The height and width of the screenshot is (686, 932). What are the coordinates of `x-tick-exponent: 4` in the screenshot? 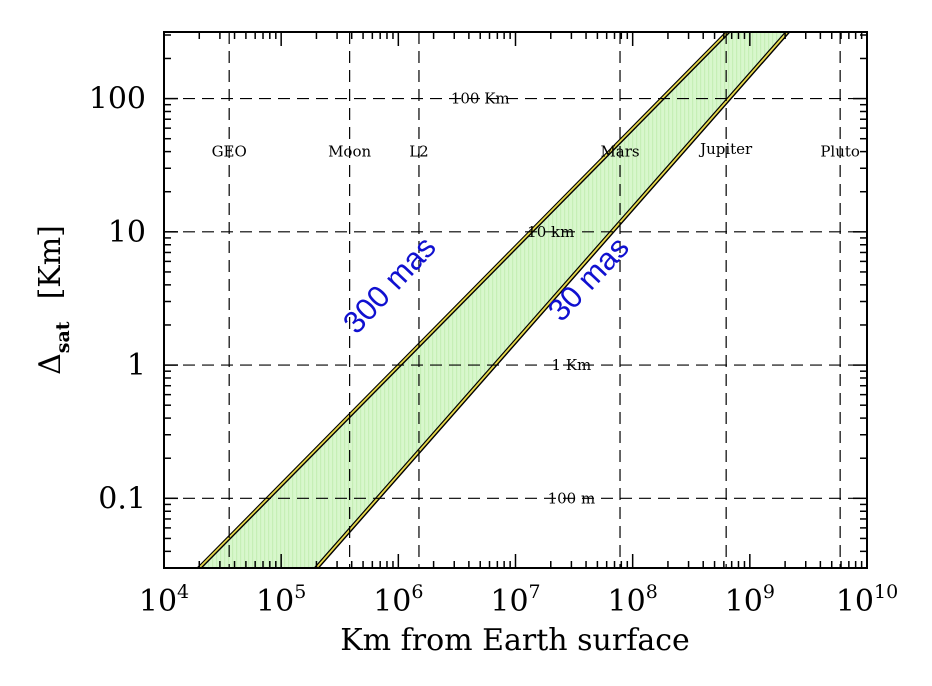 It's located at (183, 592).